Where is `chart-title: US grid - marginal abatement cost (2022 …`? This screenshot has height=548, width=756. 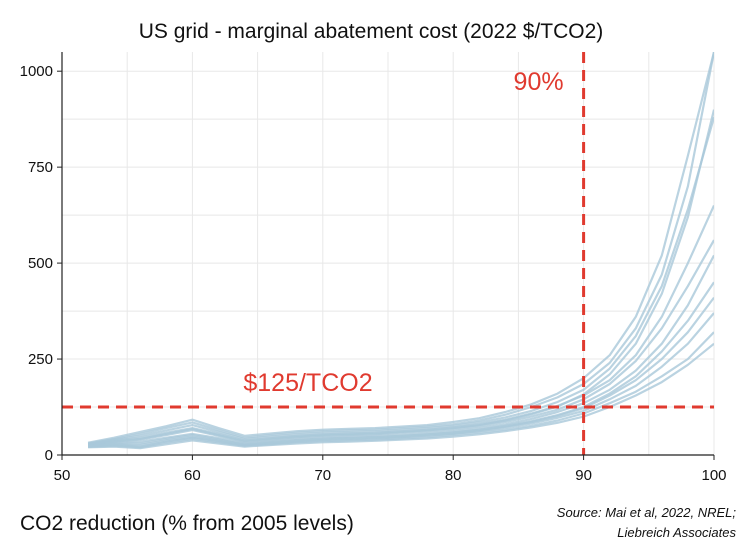 chart-title: US grid - marginal abatement cost (2022 … is located at coordinates (371, 31).